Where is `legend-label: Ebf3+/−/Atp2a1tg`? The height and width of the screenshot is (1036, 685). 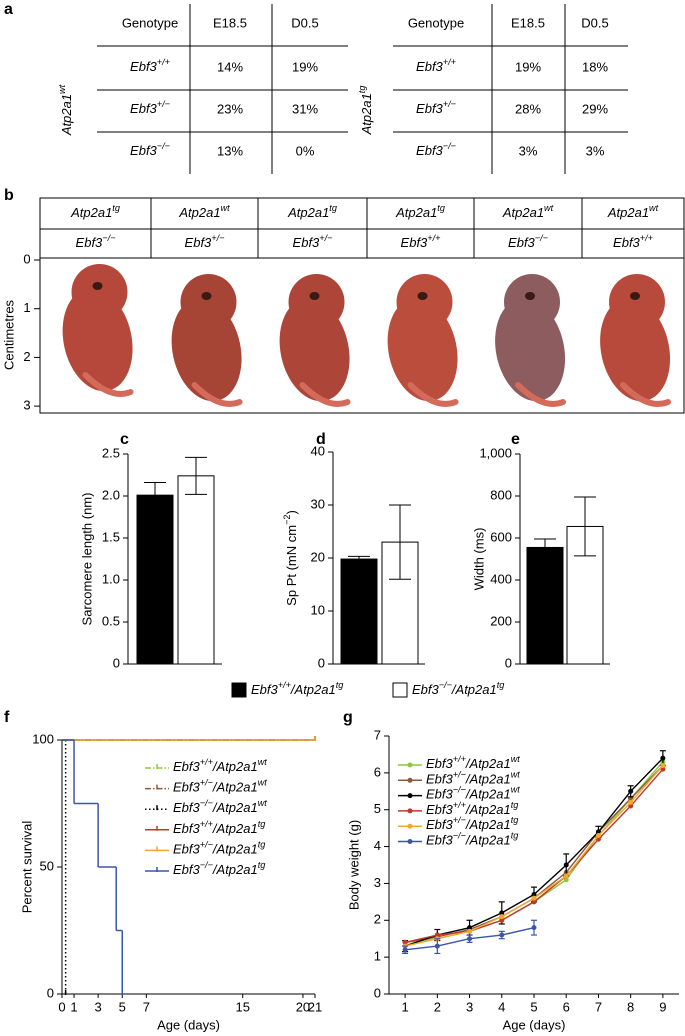 legend-label: Ebf3+/−/Atp2a1tg is located at coordinates (219, 848).